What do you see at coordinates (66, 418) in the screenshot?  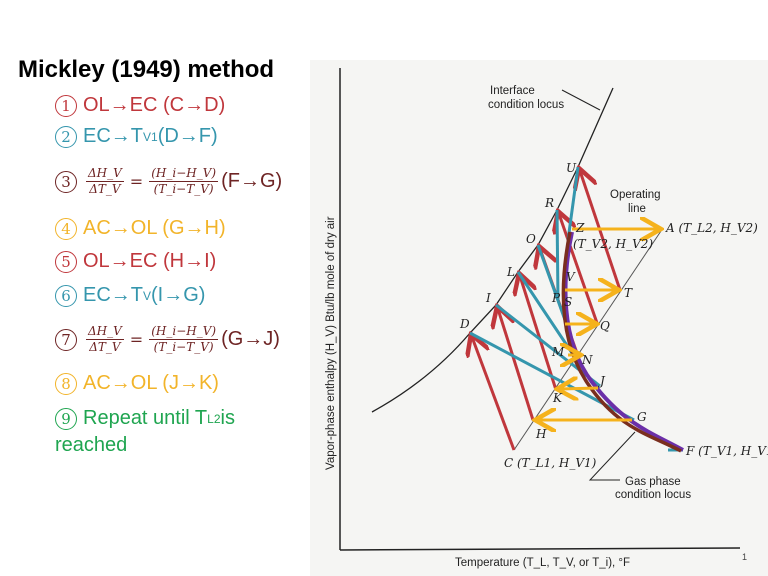 I see `step-number: 9` at bounding box center [66, 418].